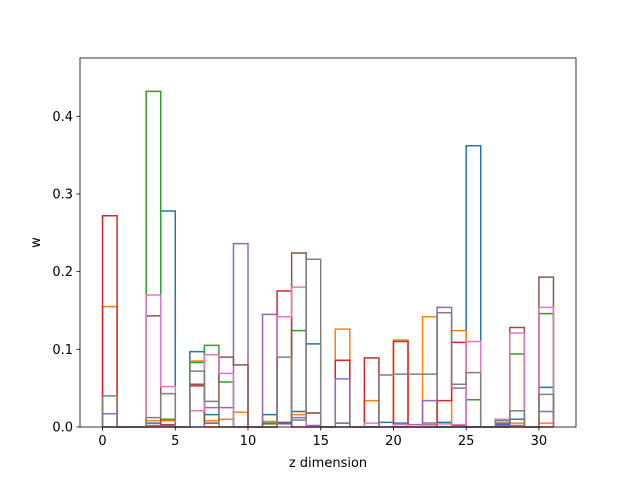 The image size is (640, 480). I want to click on y-tick-label: 0.2, so click(62, 272).